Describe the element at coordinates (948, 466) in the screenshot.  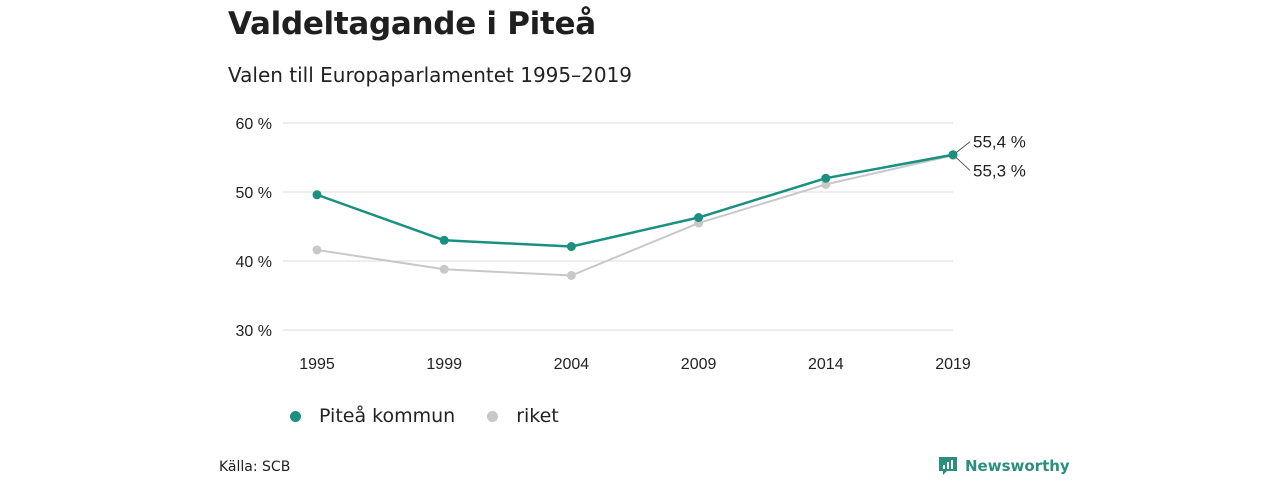
I see `newsworthy-logo-icon` at that location.